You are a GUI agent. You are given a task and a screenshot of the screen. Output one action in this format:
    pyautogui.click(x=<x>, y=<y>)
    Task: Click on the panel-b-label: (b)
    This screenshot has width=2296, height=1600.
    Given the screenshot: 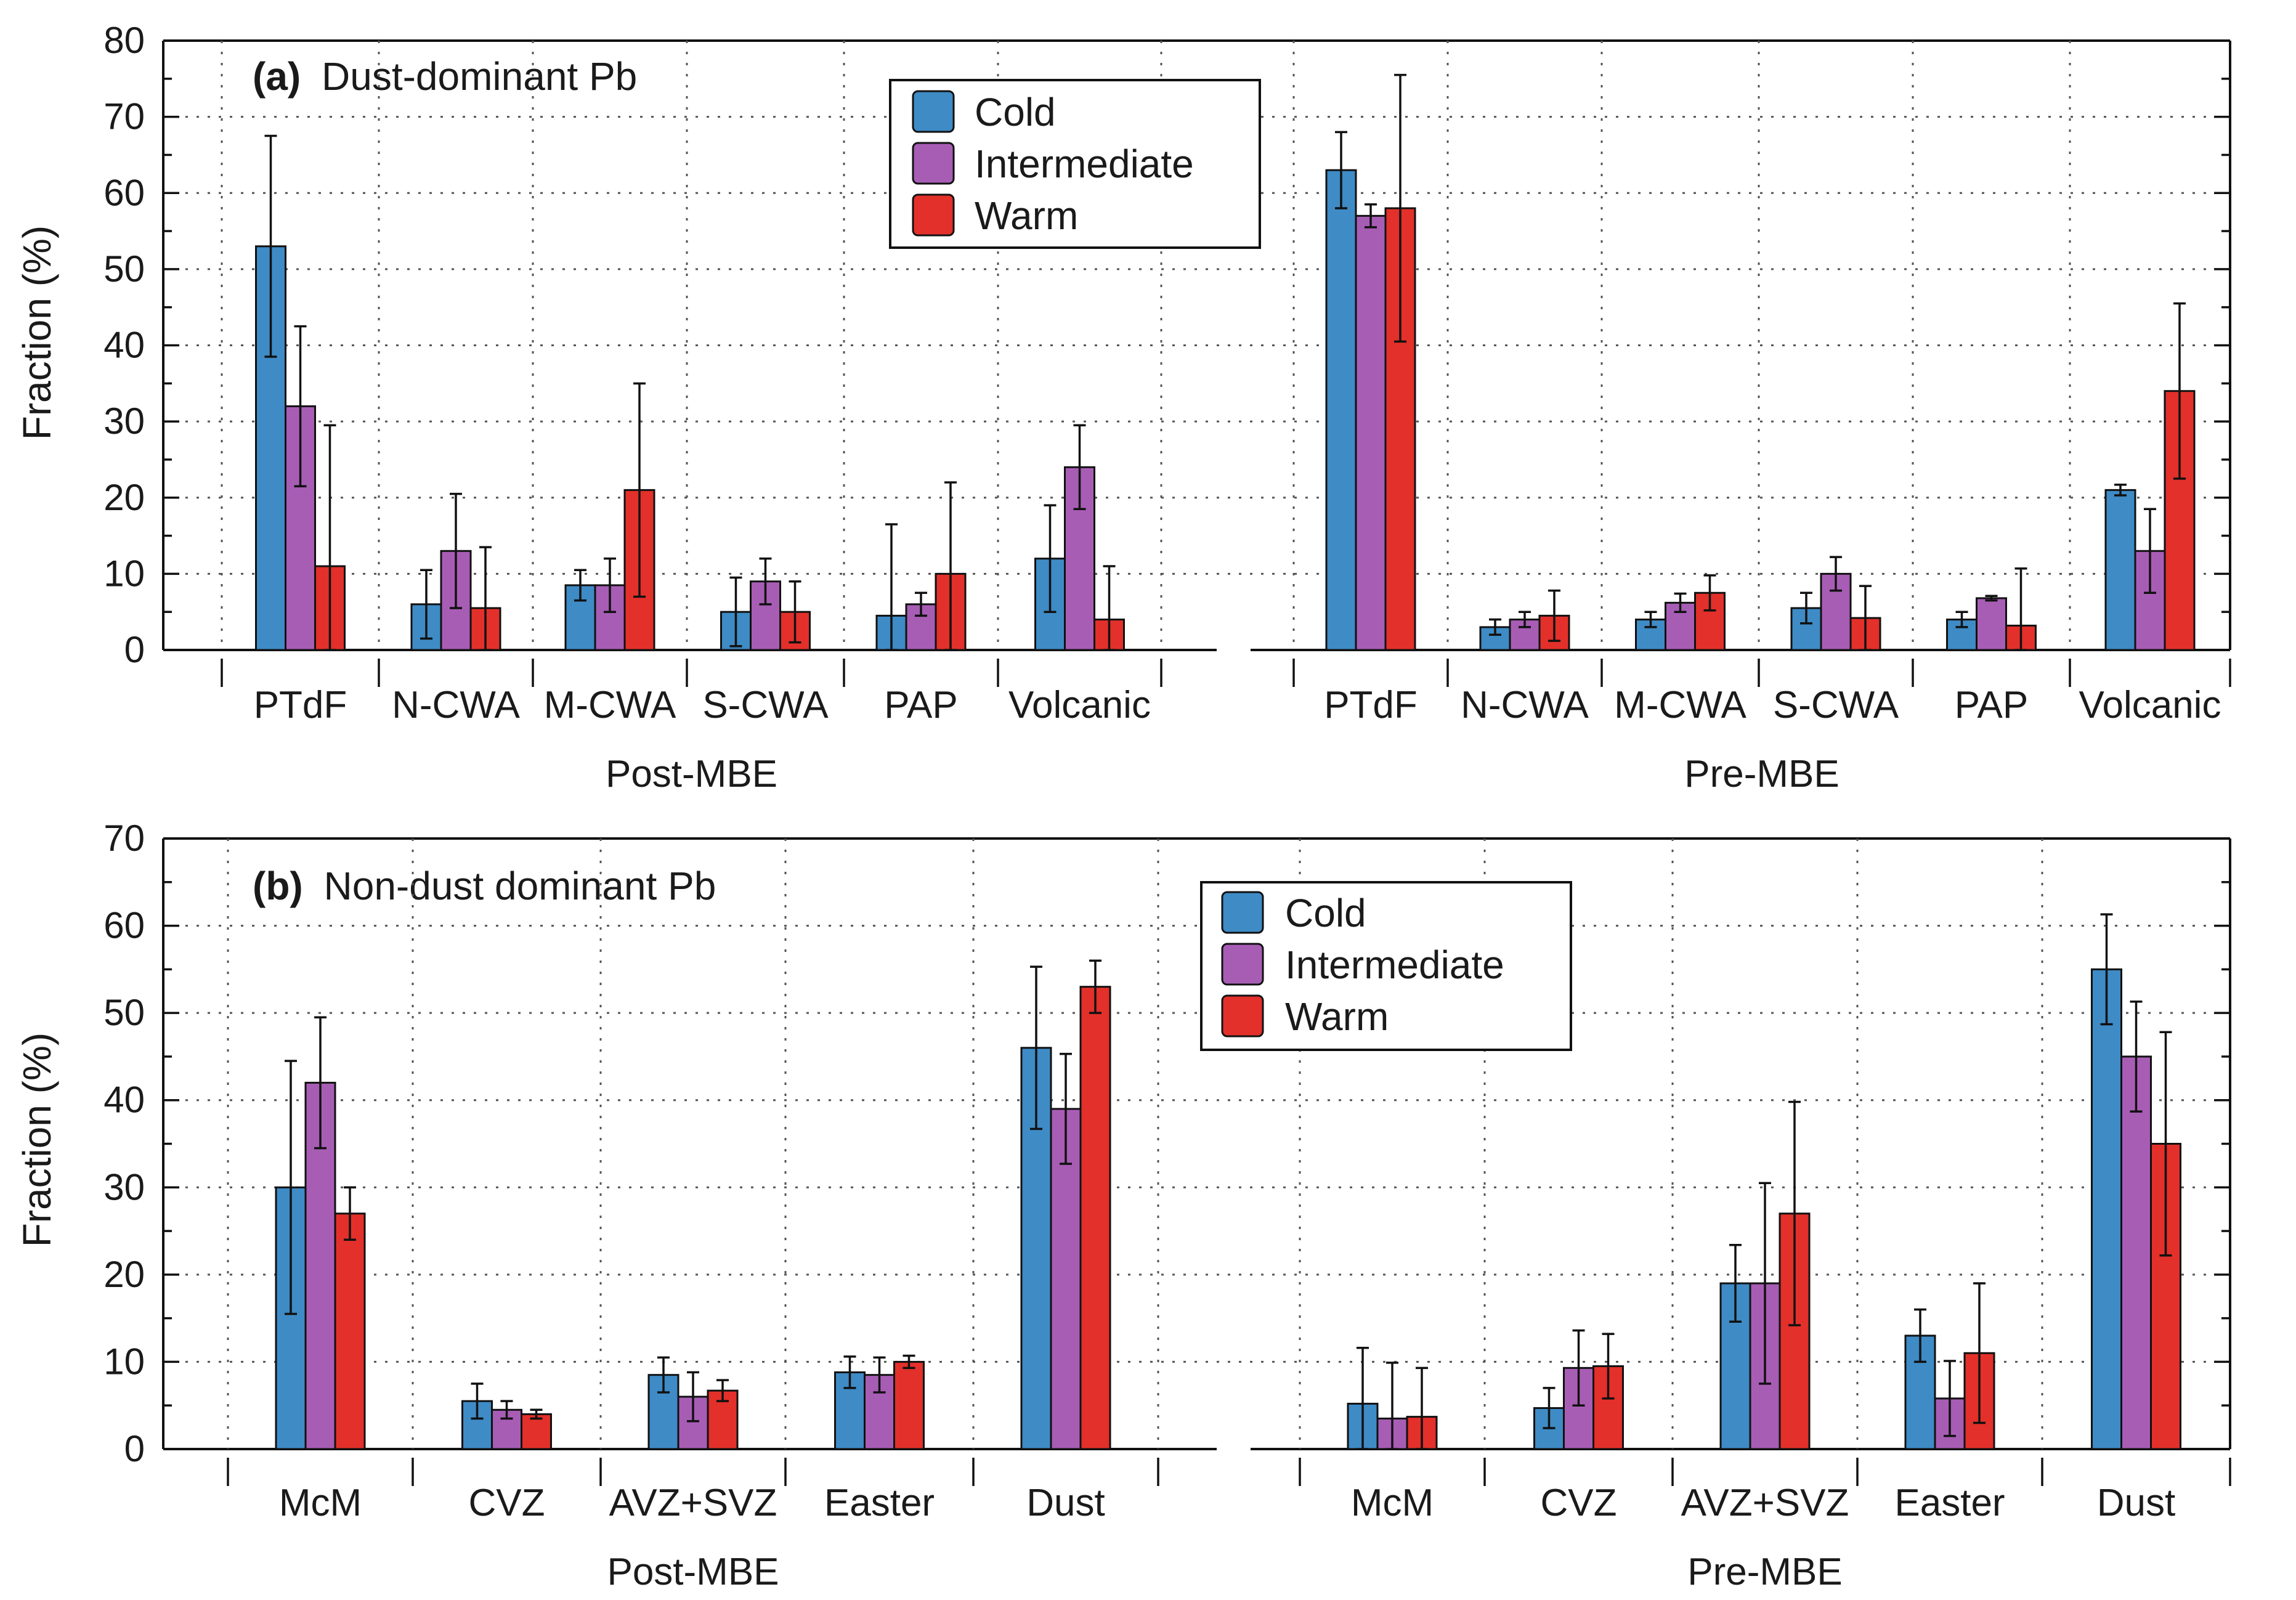 What is the action you would take?
    pyautogui.click(x=278, y=886)
    